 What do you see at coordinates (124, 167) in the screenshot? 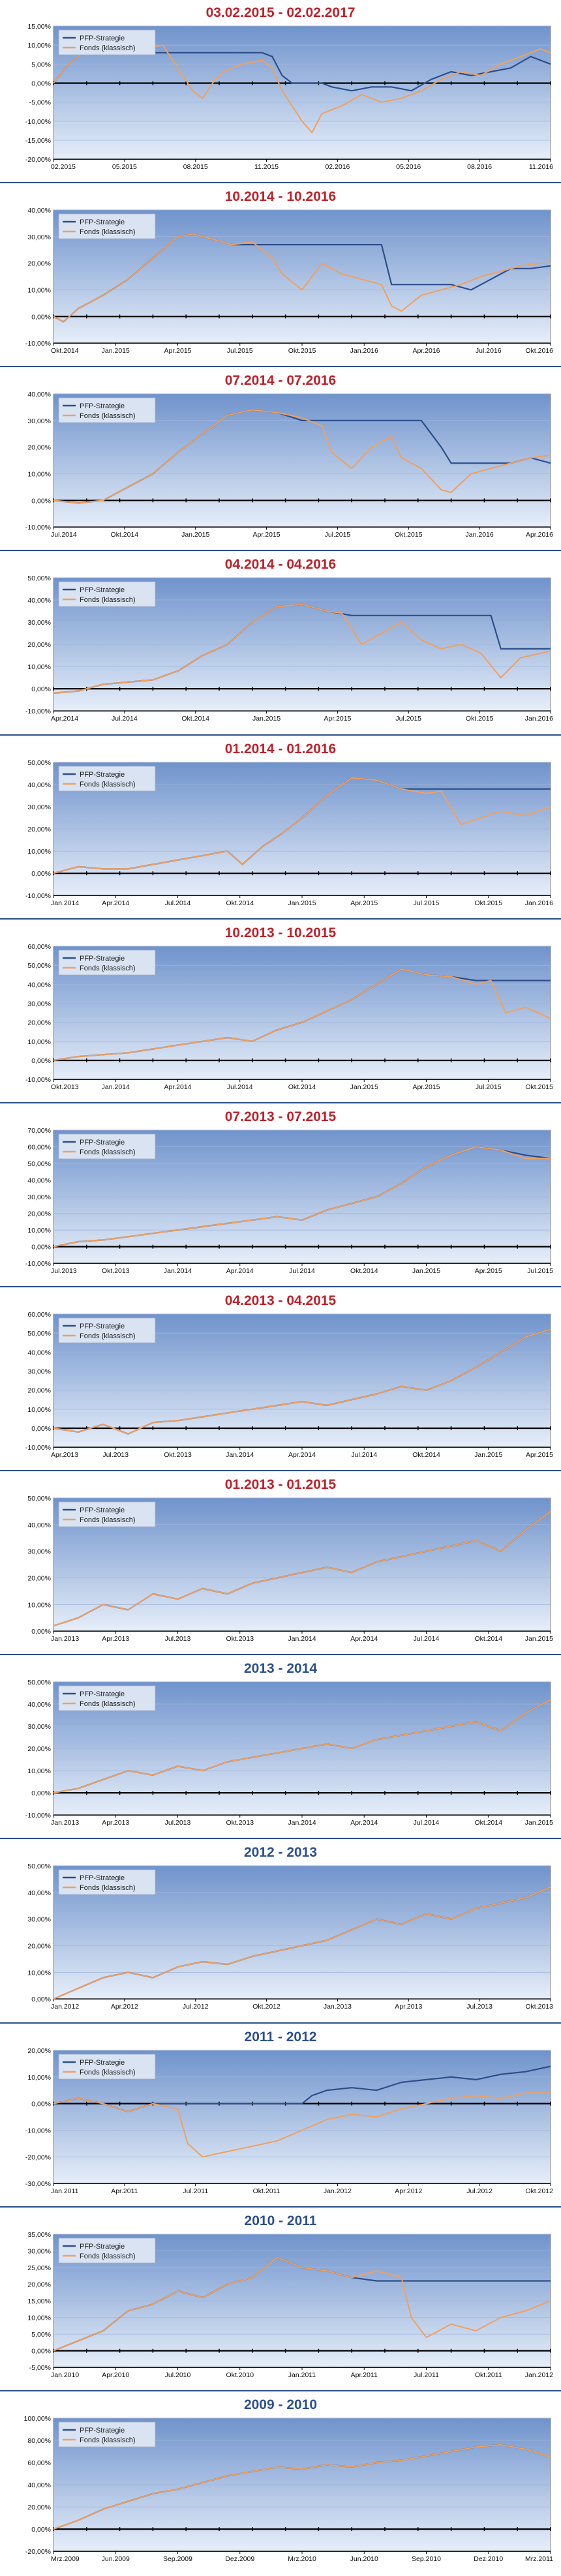
I see `x-tick-label: 05.2015` at bounding box center [124, 167].